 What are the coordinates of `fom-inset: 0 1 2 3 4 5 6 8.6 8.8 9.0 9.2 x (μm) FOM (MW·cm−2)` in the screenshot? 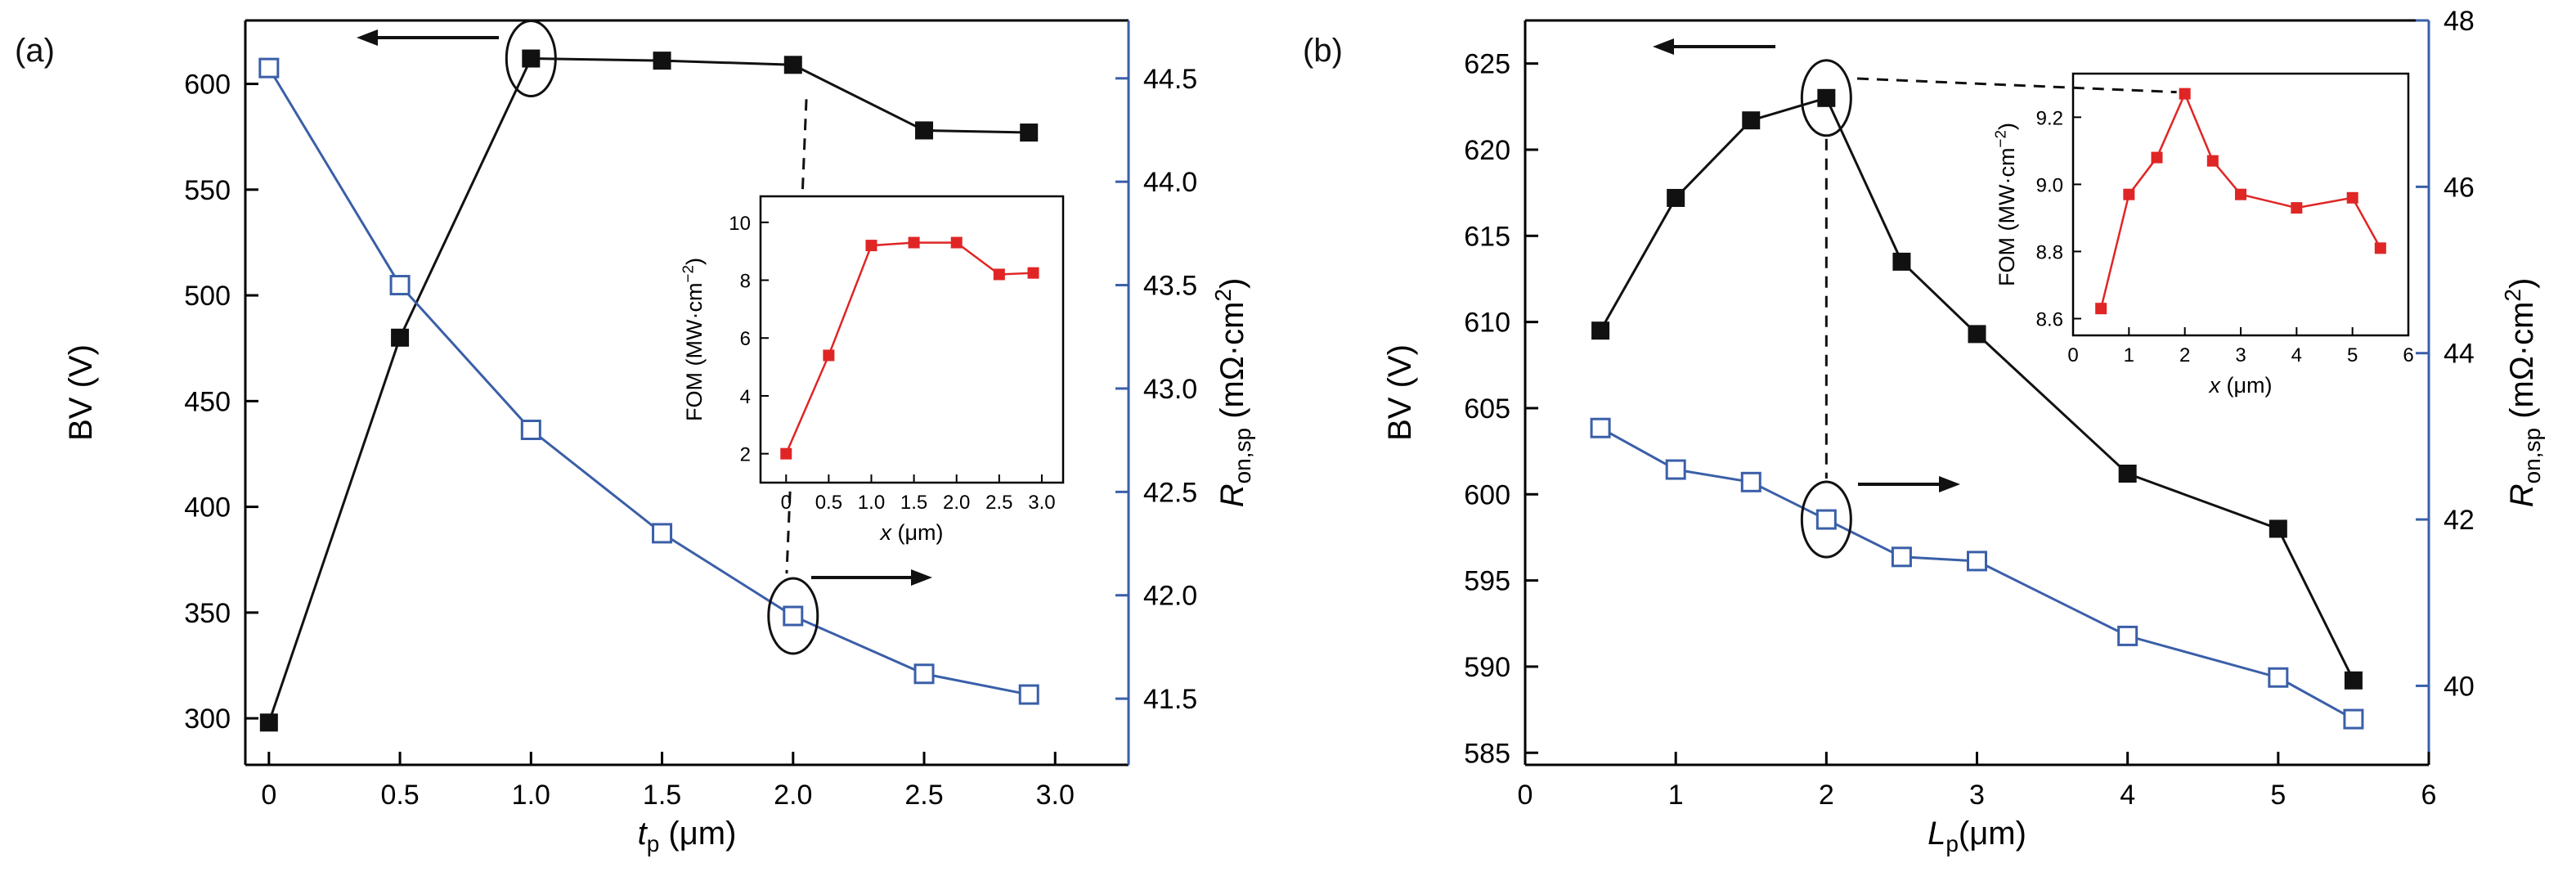 It's located at (2203, 235).